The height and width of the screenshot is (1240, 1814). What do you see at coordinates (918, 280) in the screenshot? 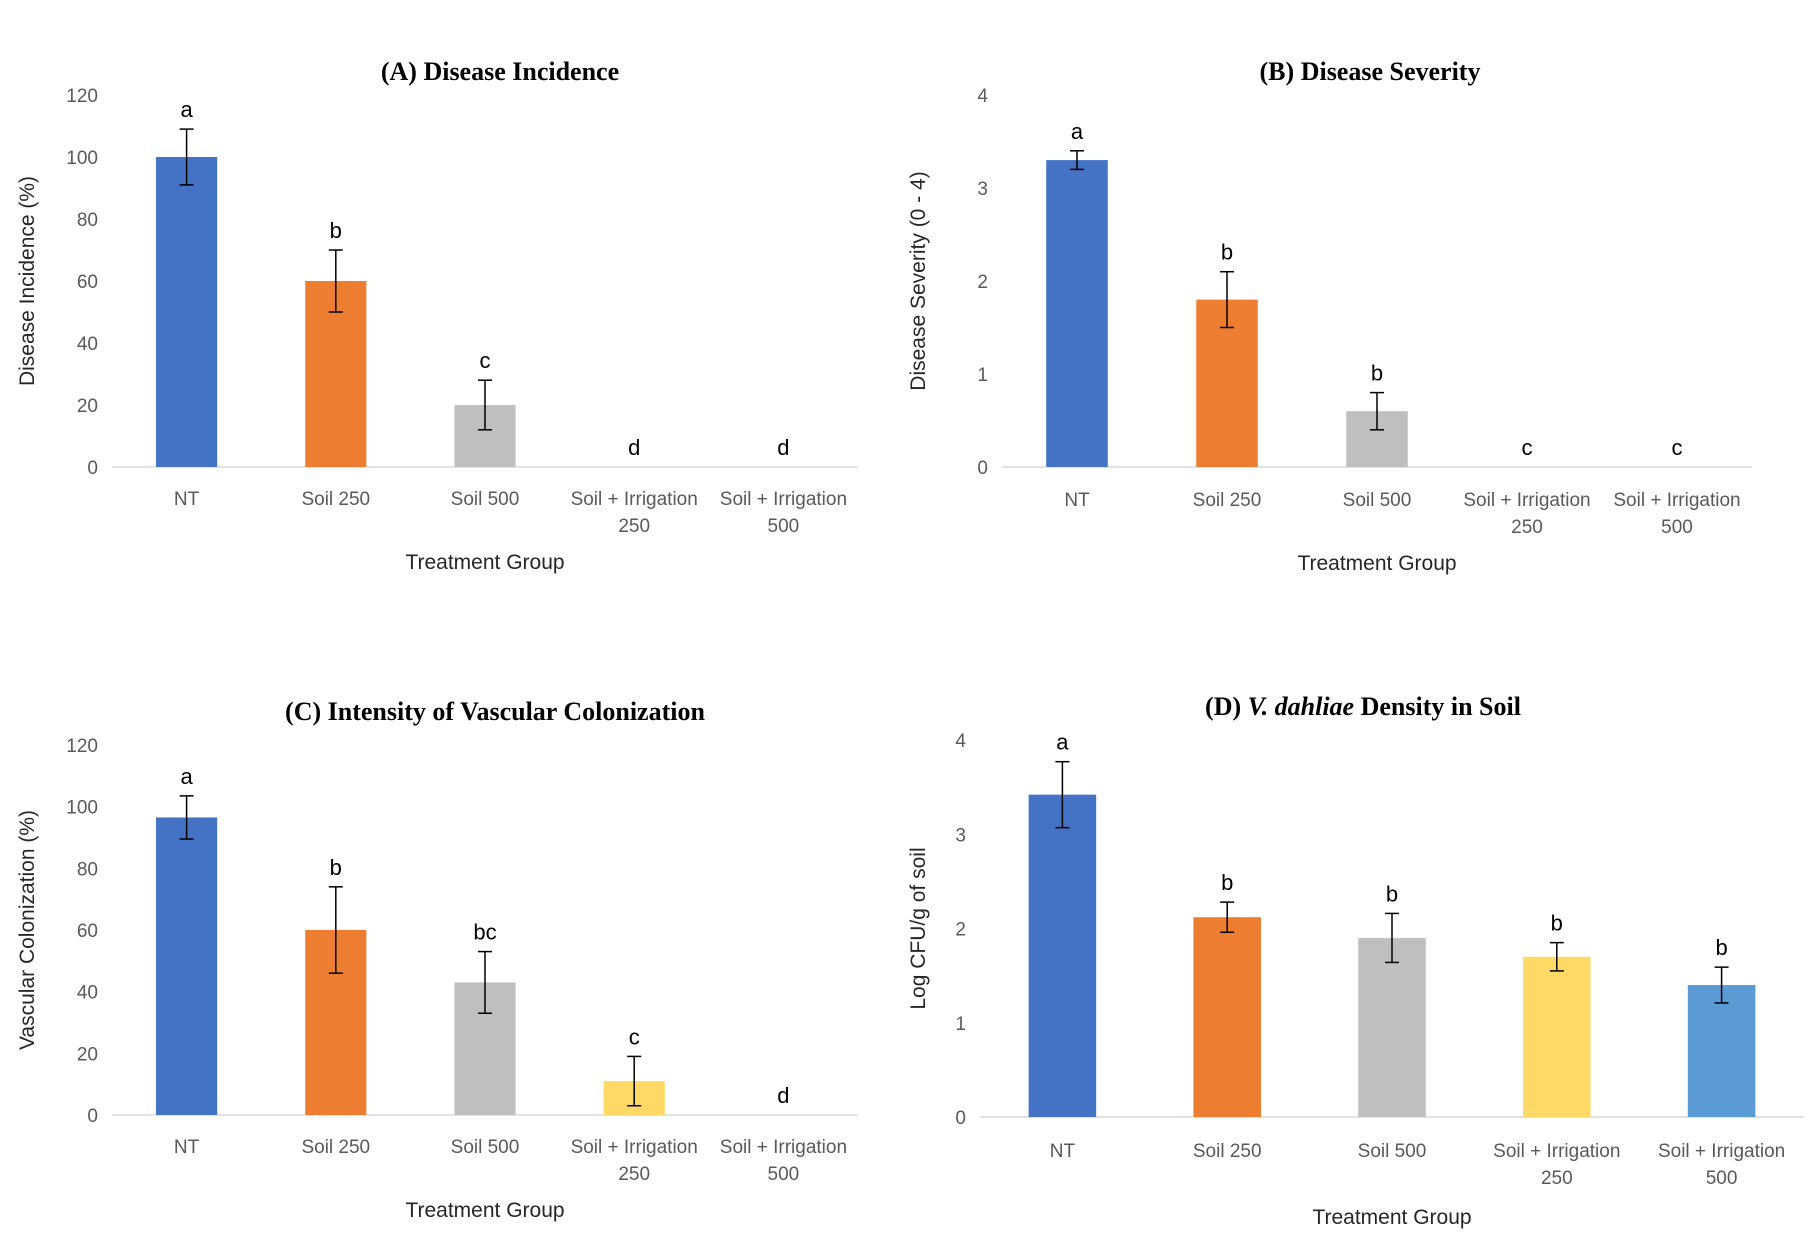
I see `y-axis-label: Disease Severity (0 - 4)` at bounding box center [918, 280].